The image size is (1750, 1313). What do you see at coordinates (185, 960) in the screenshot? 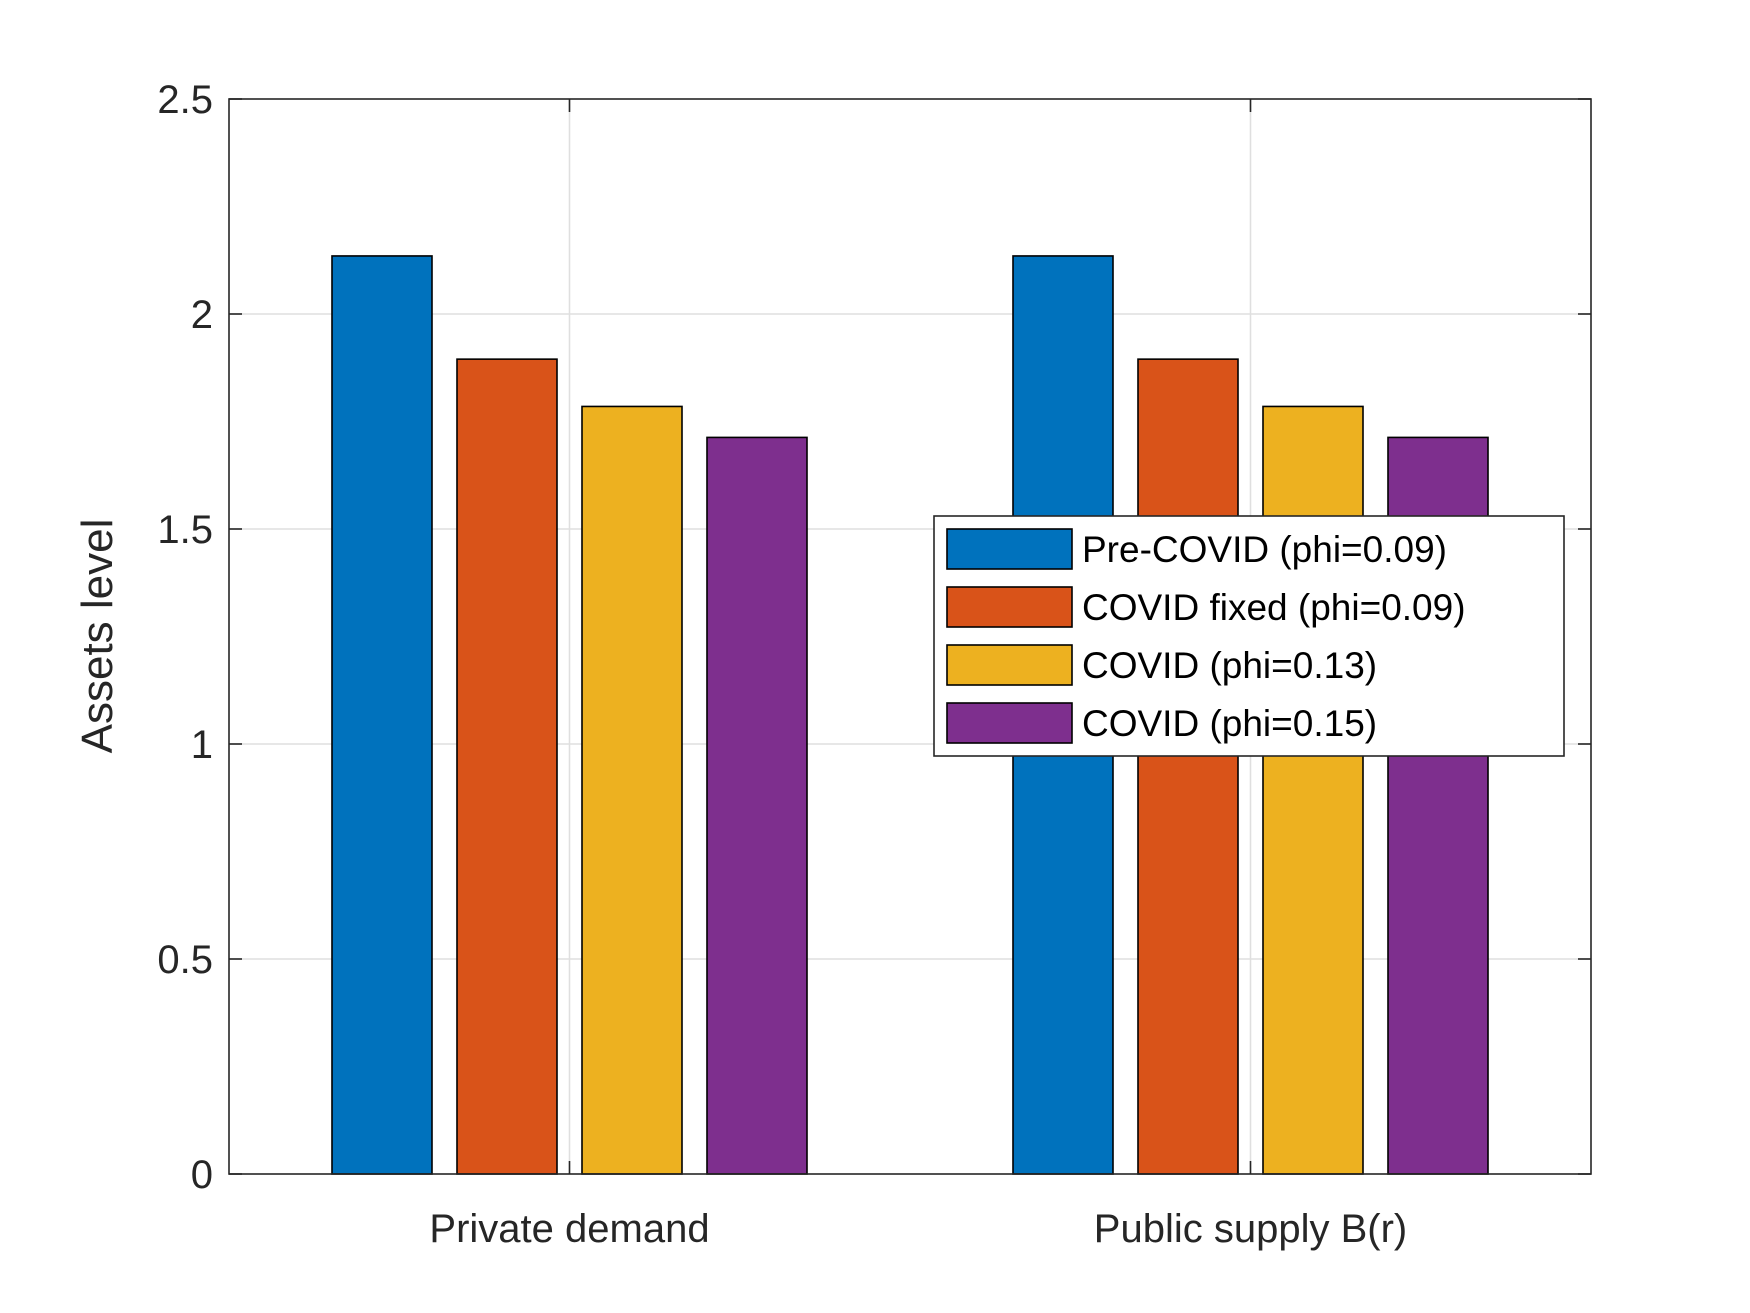
I see `y-tick-label: 0.5` at bounding box center [185, 960].